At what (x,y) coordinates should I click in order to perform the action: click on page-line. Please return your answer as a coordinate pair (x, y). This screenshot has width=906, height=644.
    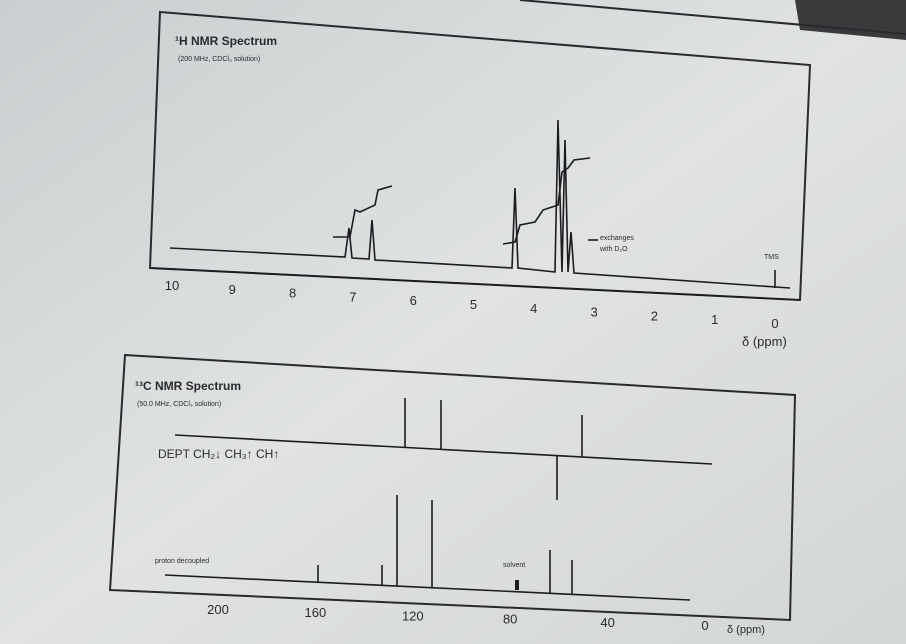
    Looking at the image, I should click on (712, 17).